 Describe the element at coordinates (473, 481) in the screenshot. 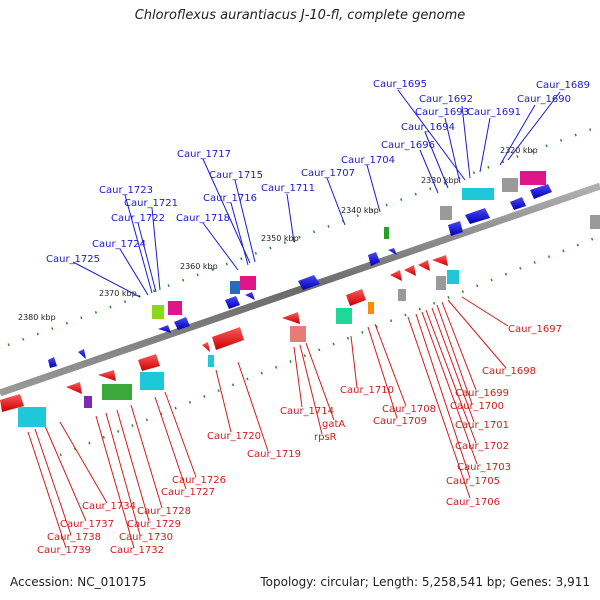

I see `gene-label: Caur_1705` at that location.